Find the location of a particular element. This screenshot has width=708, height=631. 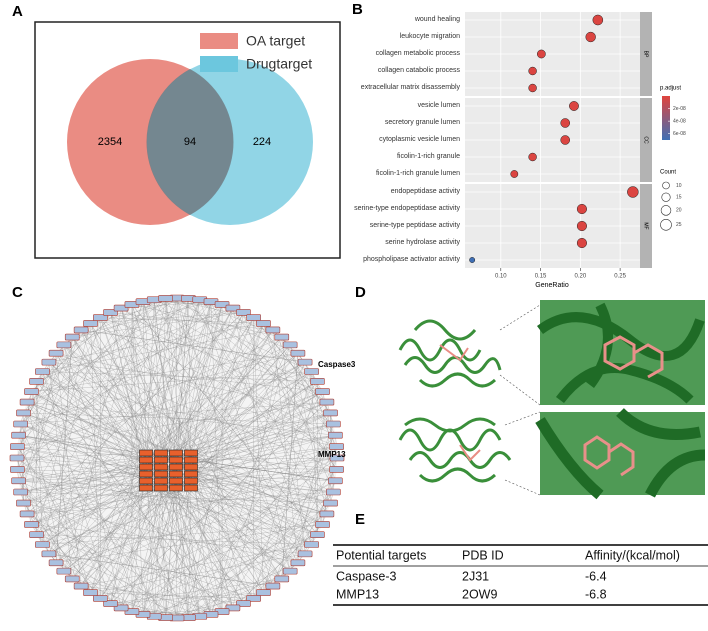

table-cell: 2J31 is located at coordinates (475, 576).